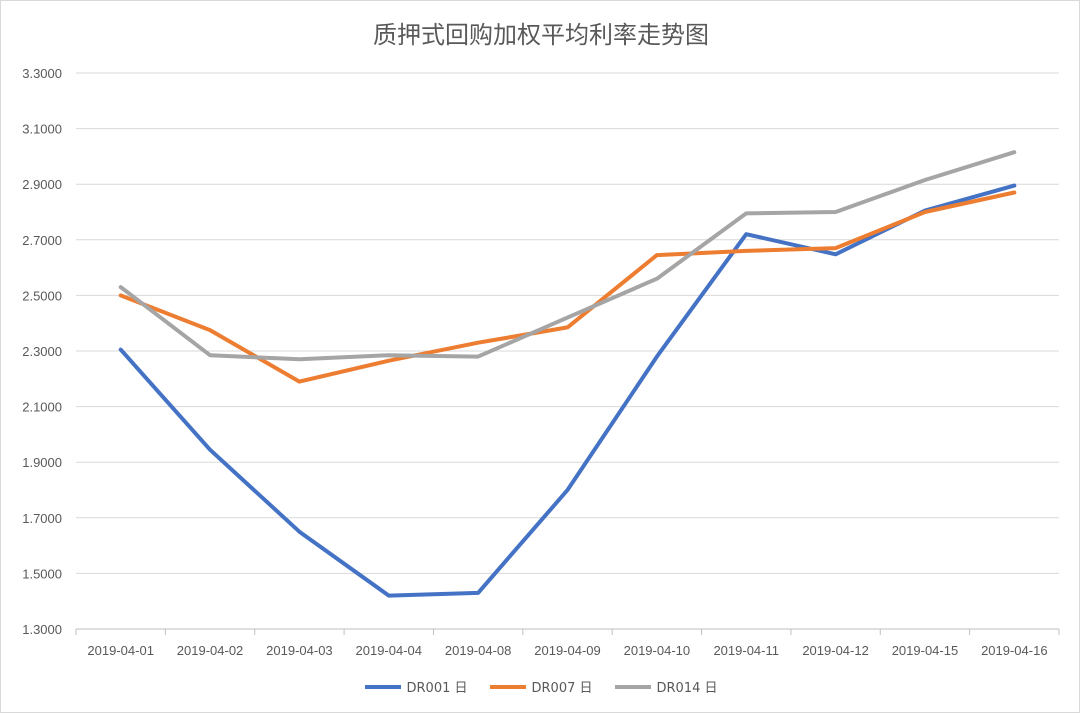  Describe the element at coordinates (120, 650) in the screenshot. I see `x-tick-label: 2019-04-01` at that location.